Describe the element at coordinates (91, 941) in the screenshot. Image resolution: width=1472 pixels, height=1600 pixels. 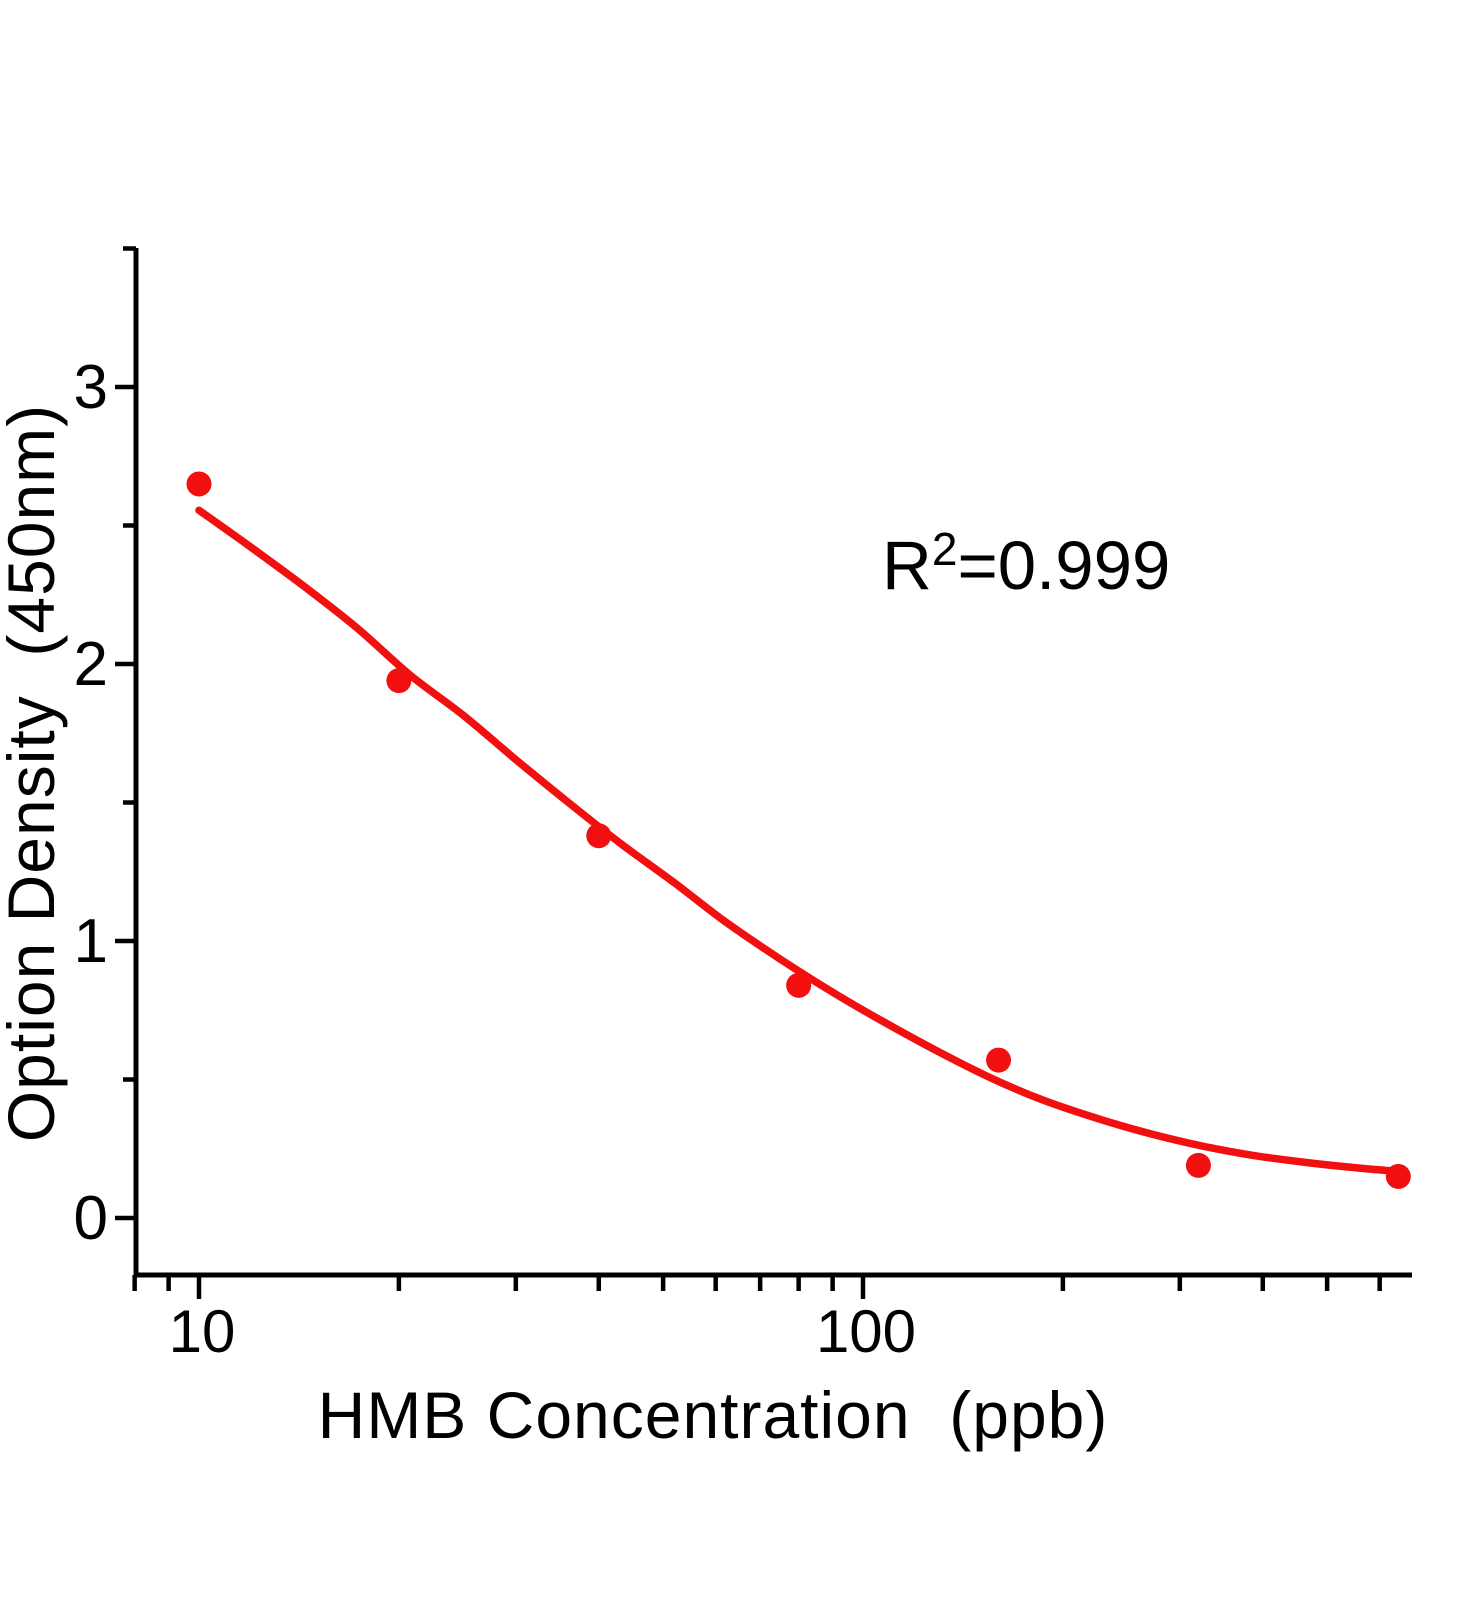
I see `y-tick-label: 1` at that location.